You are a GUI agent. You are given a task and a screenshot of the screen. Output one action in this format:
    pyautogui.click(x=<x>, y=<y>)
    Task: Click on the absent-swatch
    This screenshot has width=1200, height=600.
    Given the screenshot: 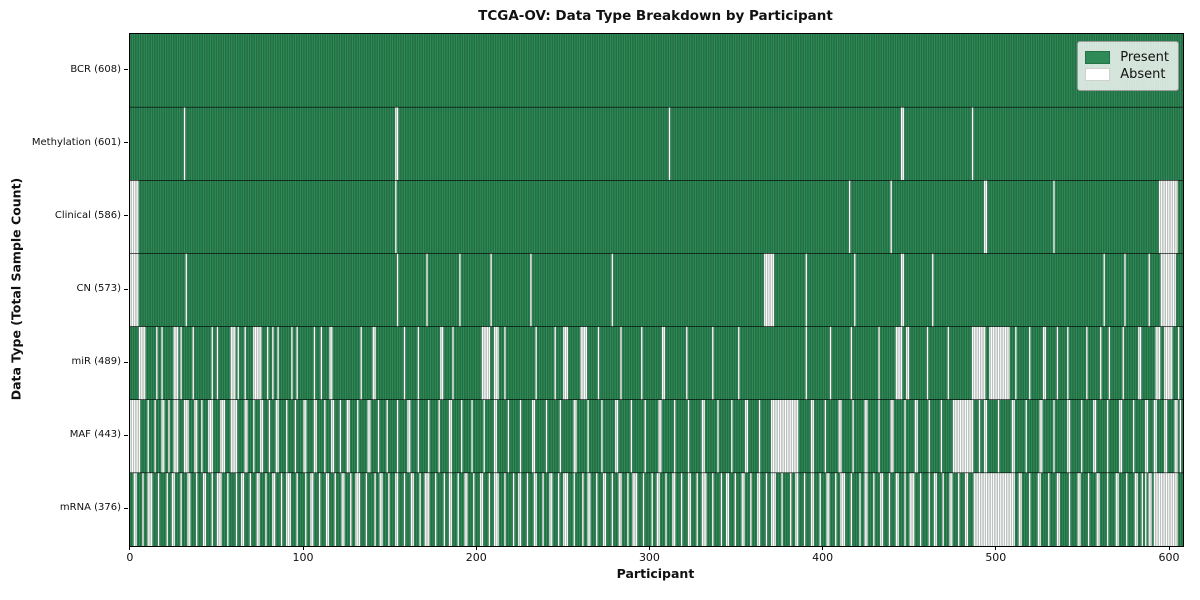 What is the action you would take?
    pyautogui.click(x=1098, y=74)
    